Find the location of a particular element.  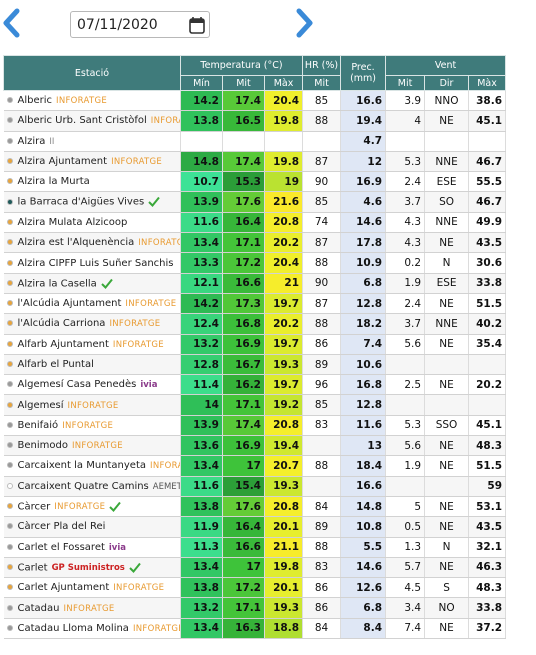

value-cell: SO is located at coordinates (447, 202).